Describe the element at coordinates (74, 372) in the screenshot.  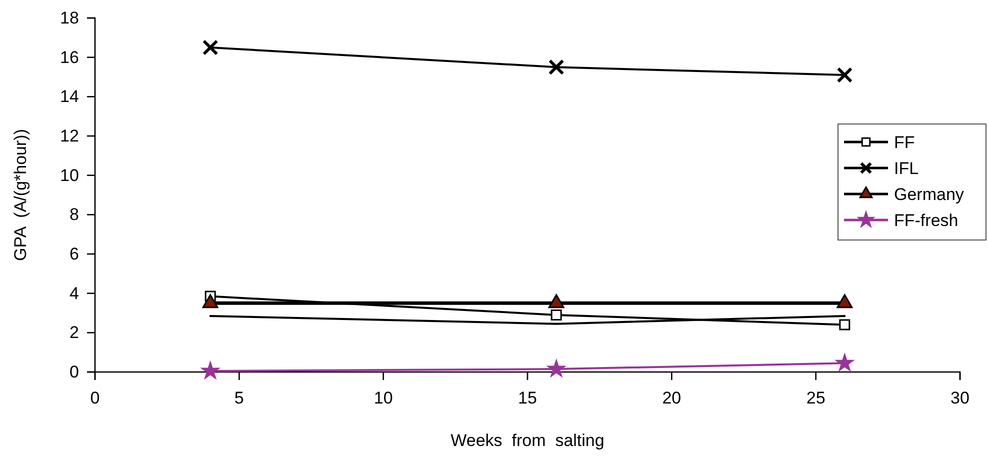
I see `y-tick-label: 0` at that location.